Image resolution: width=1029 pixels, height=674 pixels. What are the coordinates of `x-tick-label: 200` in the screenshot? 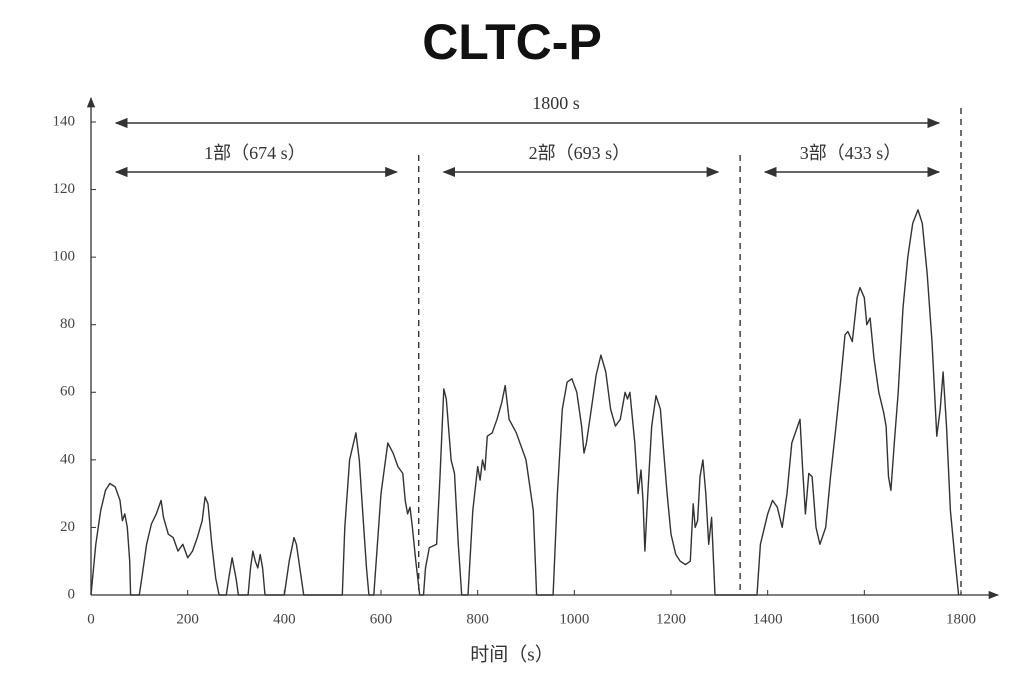 It's located at (187, 619).